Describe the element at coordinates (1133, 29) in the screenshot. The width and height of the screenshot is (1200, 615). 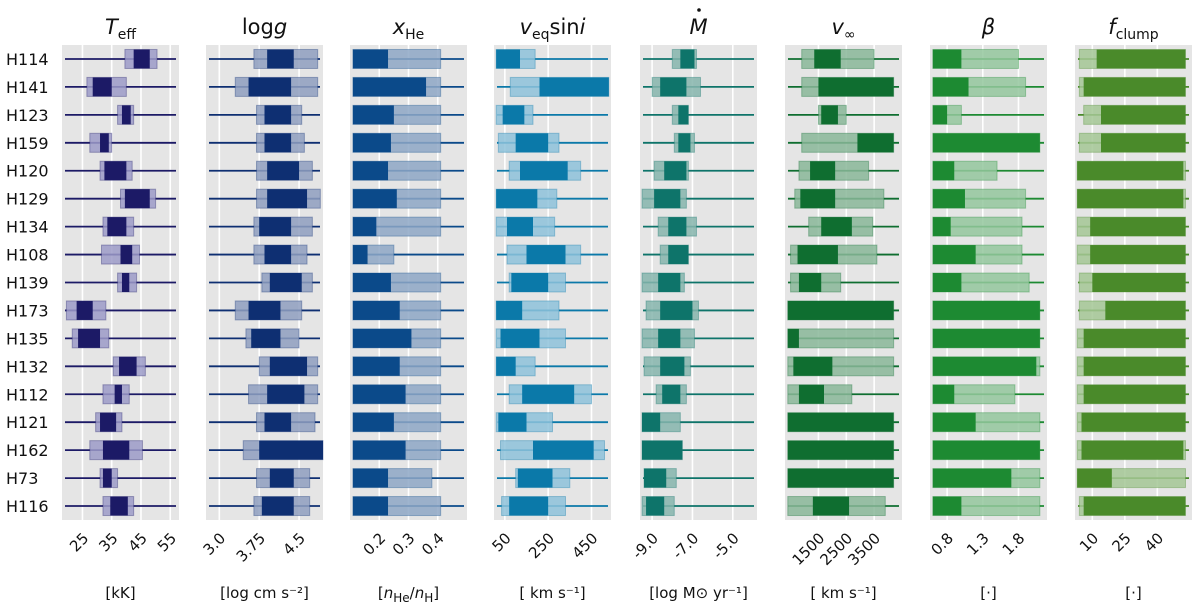
I see `panel-title: fclump` at that location.